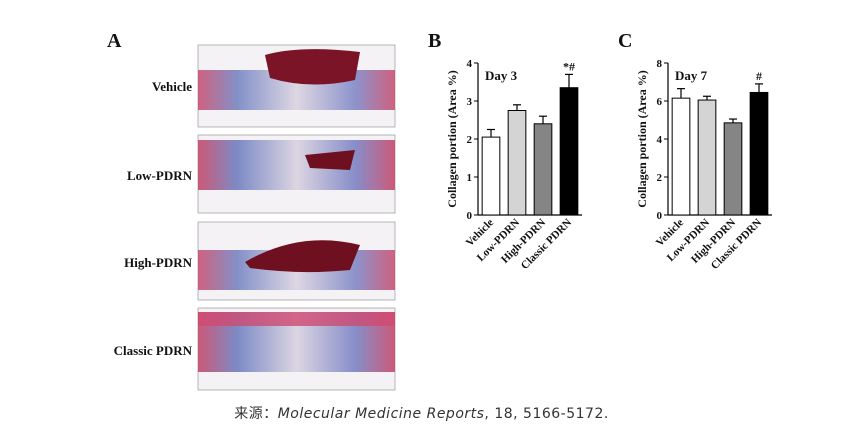 The width and height of the screenshot is (843, 446). Describe the element at coordinates (256, 414) in the screenshot. I see `caption-prefix: 来源：` at that location.